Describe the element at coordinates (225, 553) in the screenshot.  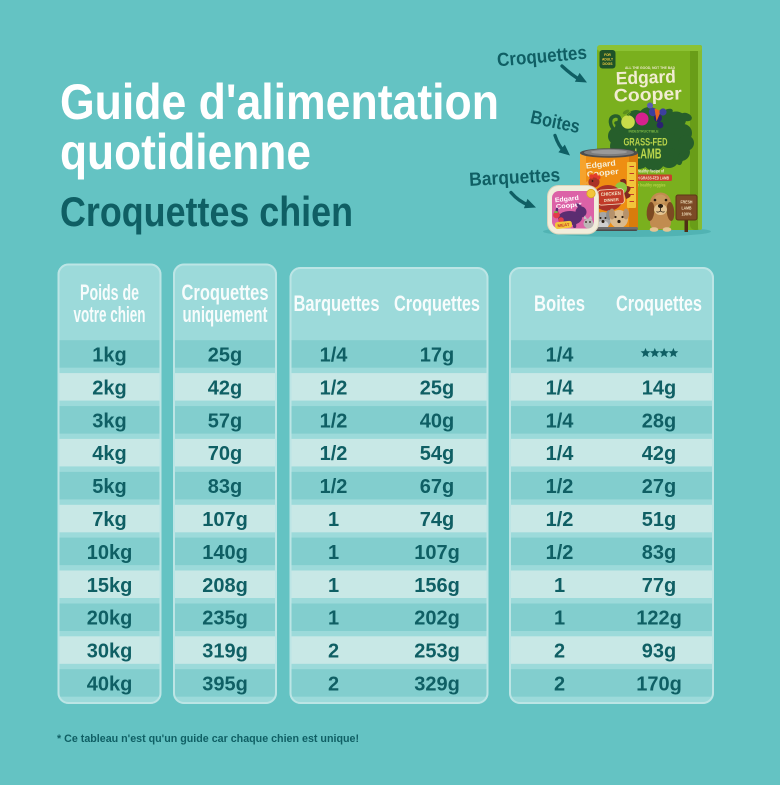
I see `svg-text: 140g` at that location.